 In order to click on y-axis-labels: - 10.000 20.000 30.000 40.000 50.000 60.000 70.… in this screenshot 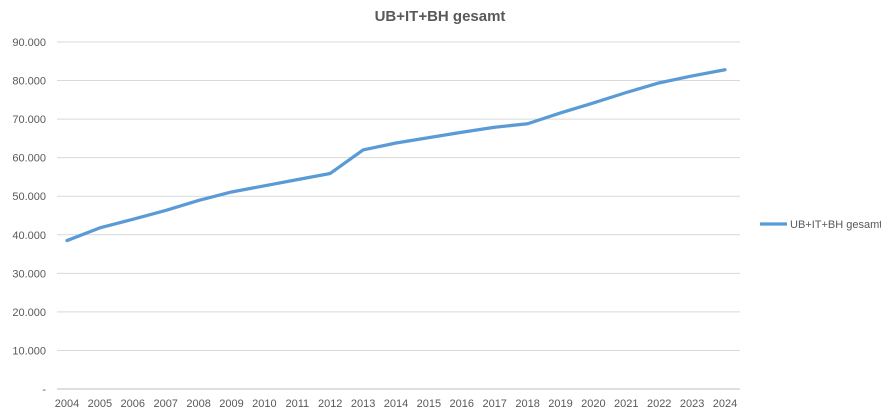, I will do `click(29, 216)`.